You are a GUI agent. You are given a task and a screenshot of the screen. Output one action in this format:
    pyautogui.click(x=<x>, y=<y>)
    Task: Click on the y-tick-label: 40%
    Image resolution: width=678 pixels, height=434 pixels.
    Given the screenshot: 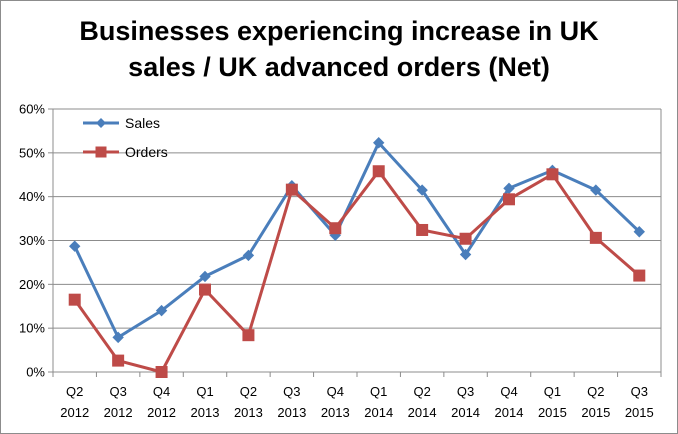 What is the action you would take?
    pyautogui.click(x=32, y=196)
    